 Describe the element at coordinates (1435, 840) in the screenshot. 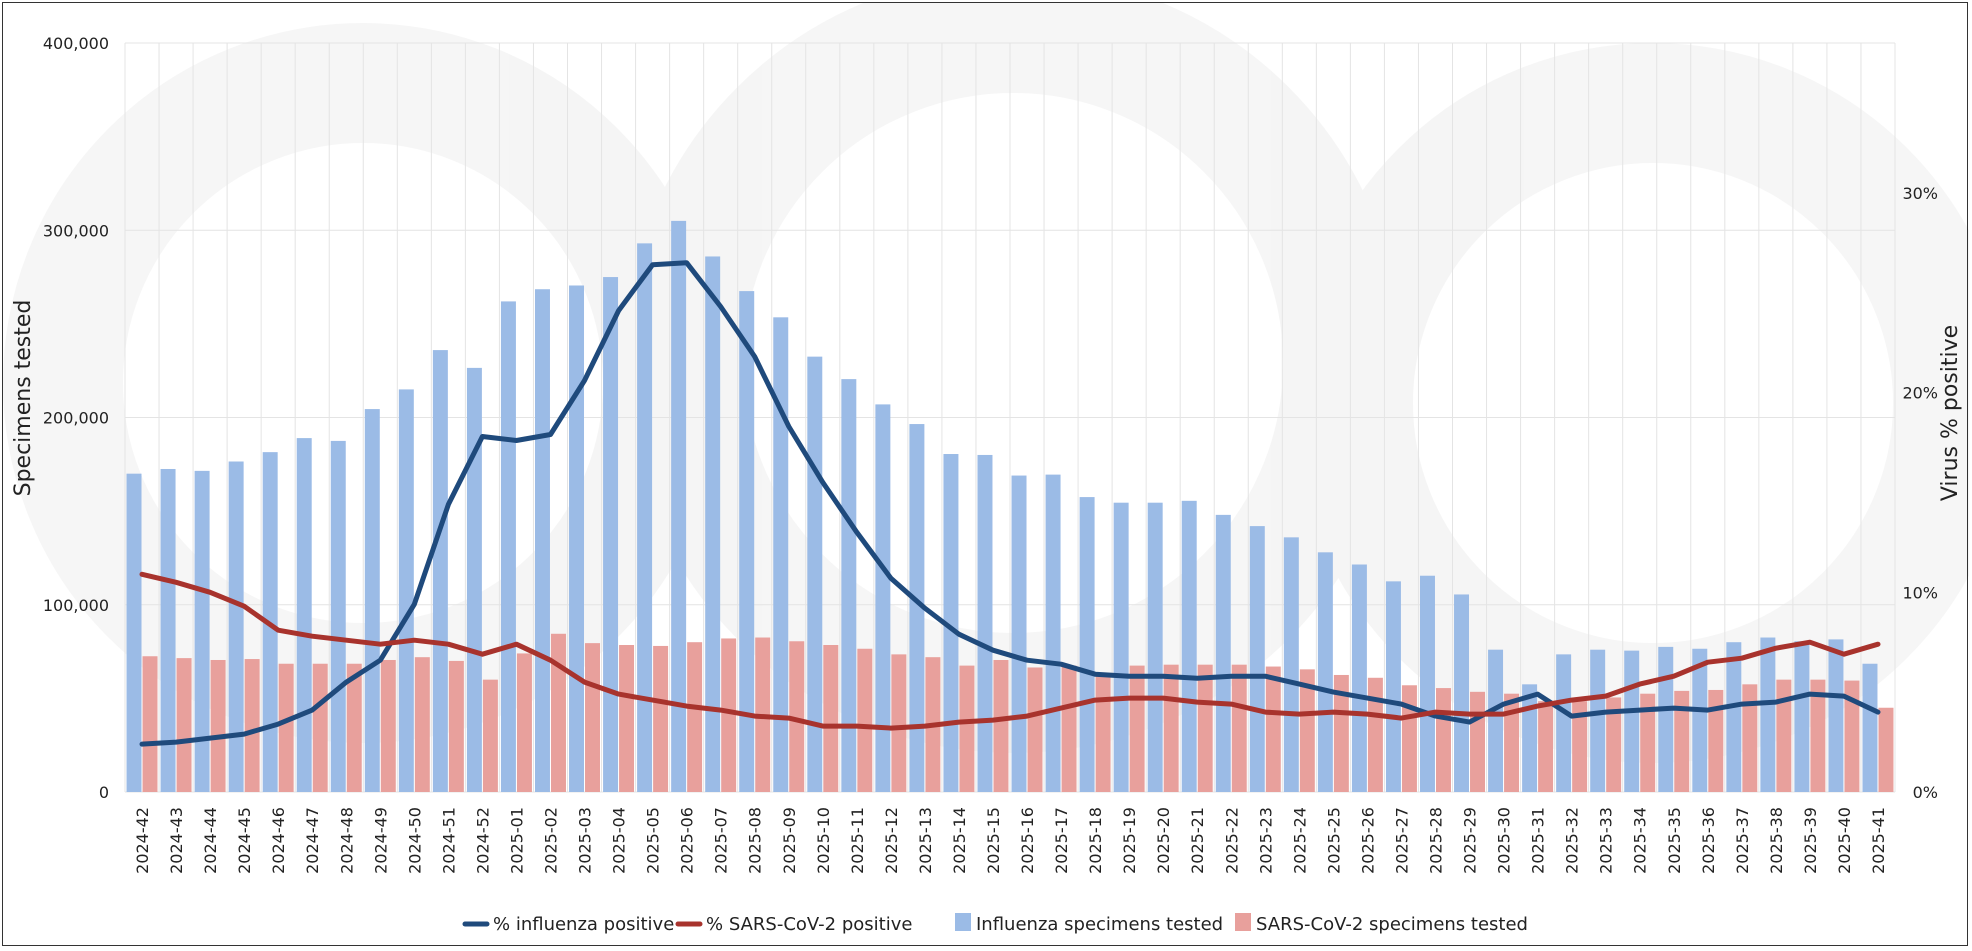

I see `x-tick-label: 2025-28` at that location.